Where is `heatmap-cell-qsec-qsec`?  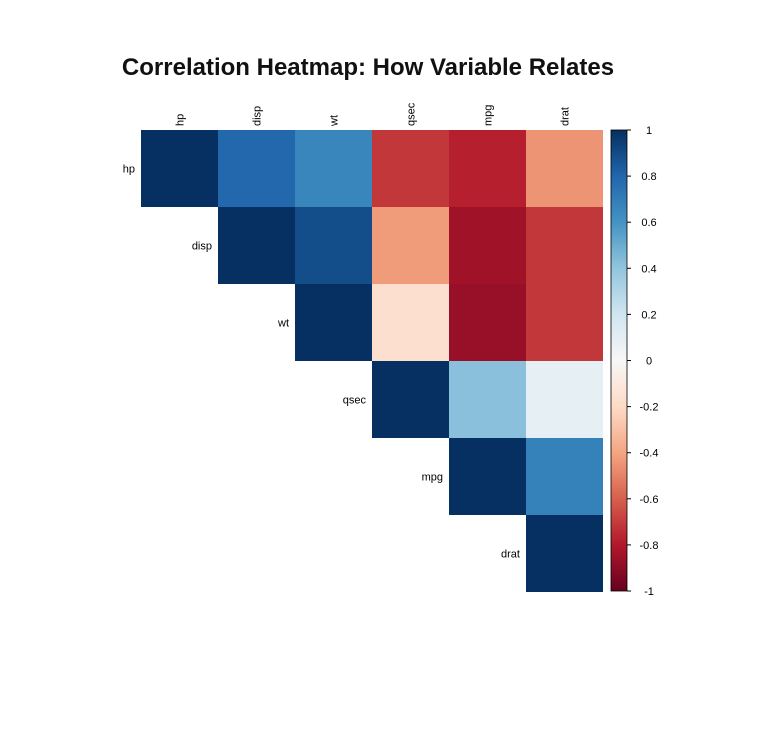 heatmap-cell-qsec-qsec is located at coordinates (410, 399).